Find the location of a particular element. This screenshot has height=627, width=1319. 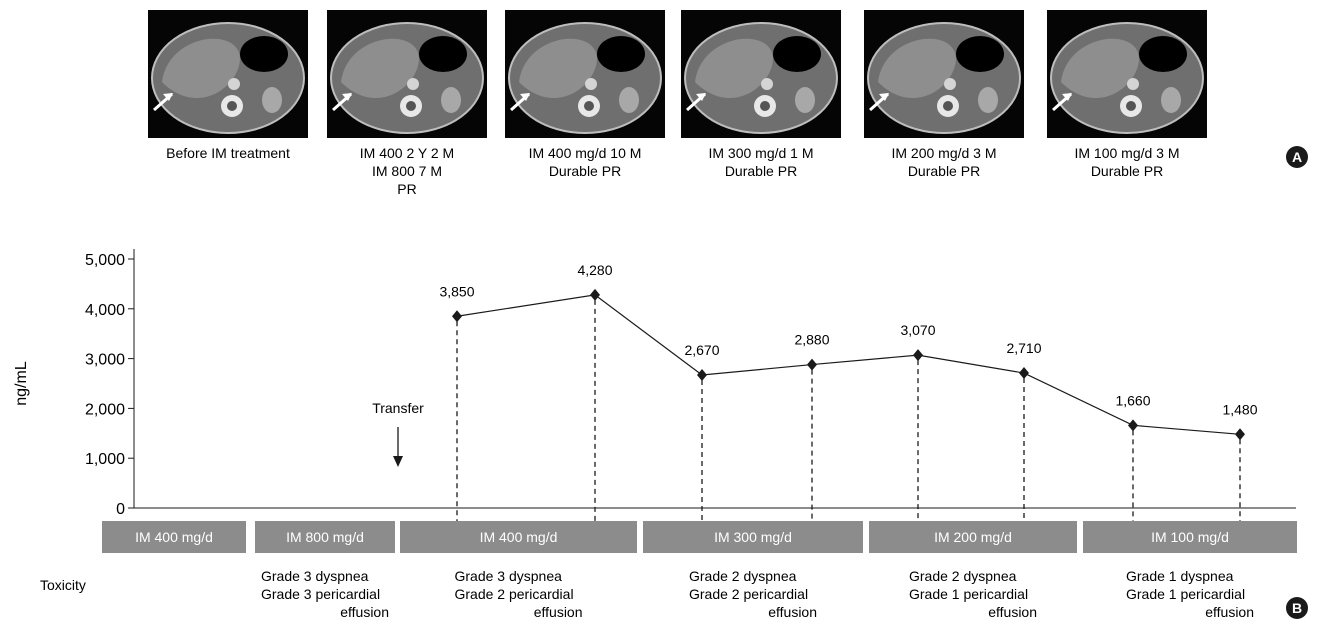

data-label: 1,660 is located at coordinates (1132, 400).